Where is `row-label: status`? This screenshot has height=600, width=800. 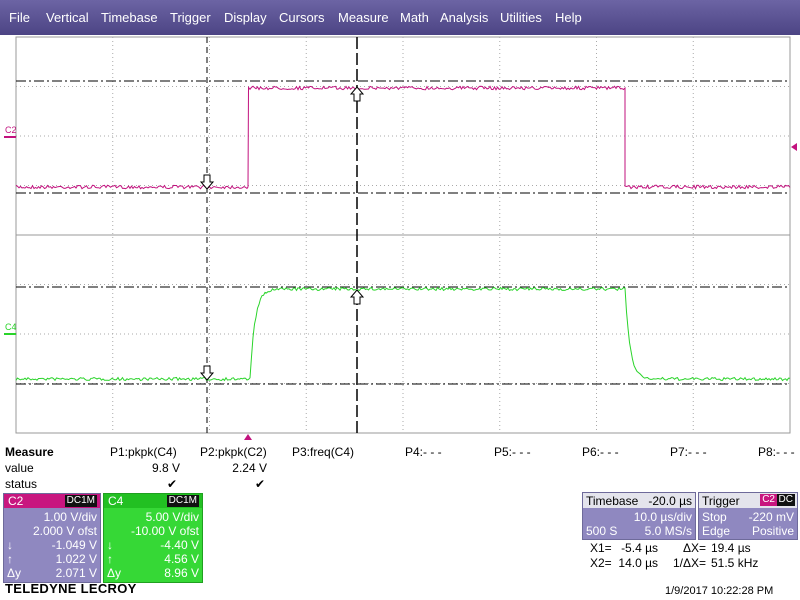
row-label: status is located at coordinates (21, 484).